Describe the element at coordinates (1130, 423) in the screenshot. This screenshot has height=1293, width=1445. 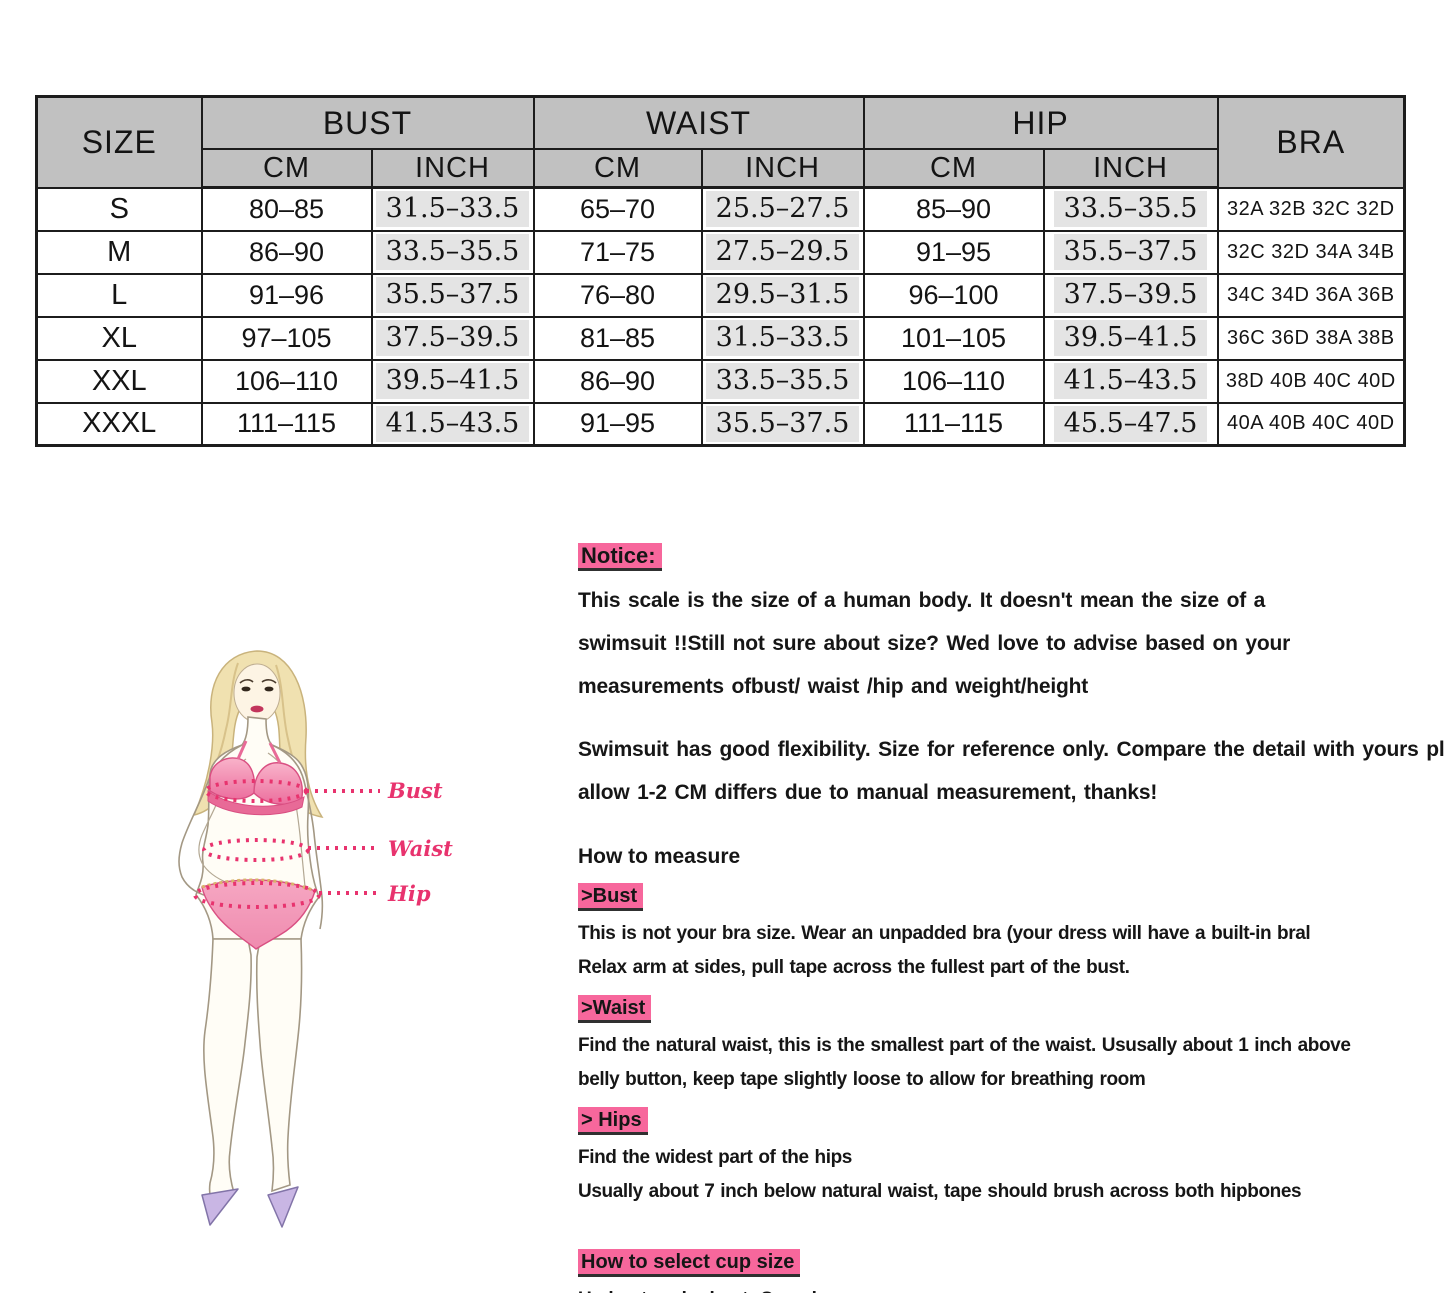
I see `hip-inch-text: 45.5–47.5` at that location.